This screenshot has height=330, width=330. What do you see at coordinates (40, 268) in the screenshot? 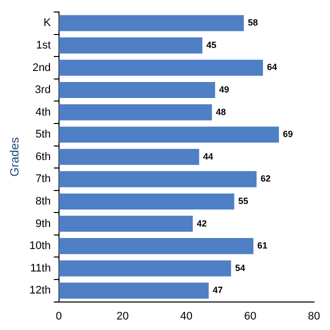
I see `y-tick-label: 11th` at bounding box center [40, 268].